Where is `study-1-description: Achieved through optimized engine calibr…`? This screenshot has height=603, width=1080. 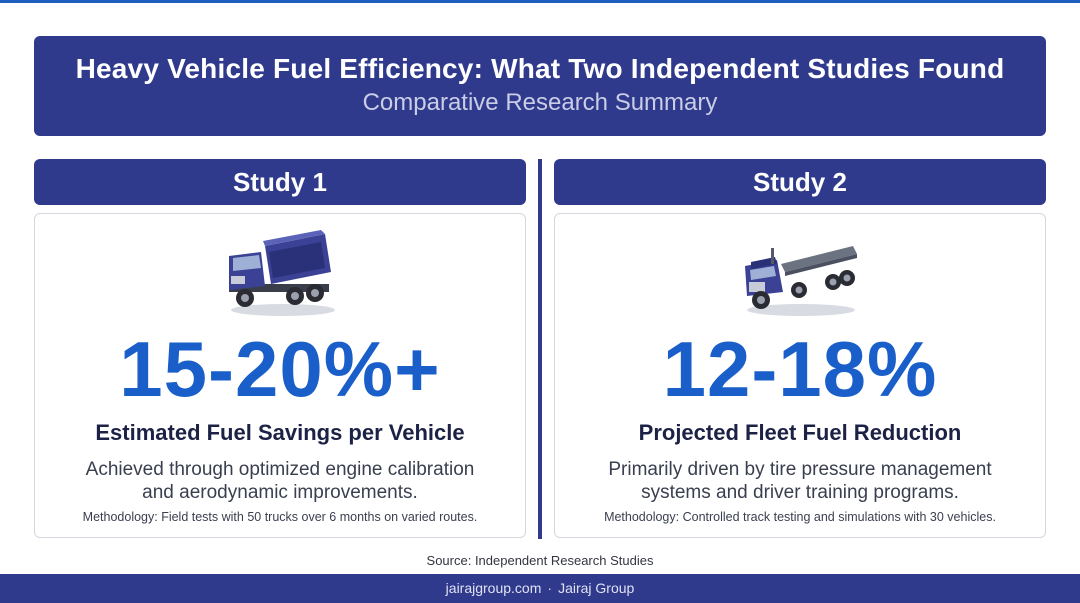
study-1-description: Achieved through optimized engine calibr… is located at coordinates (280, 481).